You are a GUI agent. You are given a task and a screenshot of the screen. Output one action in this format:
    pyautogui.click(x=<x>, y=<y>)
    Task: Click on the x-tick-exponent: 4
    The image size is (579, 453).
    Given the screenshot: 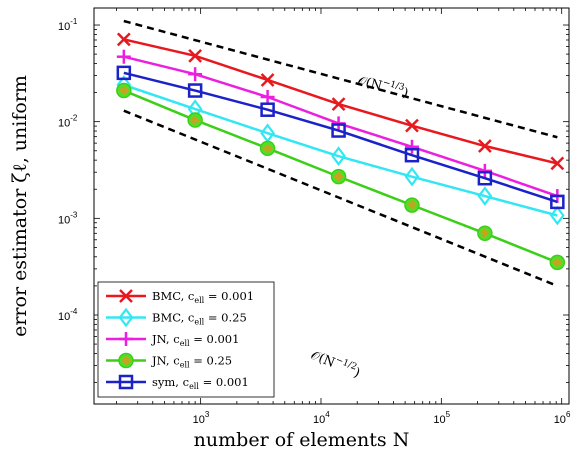 What is the action you would take?
    pyautogui.click(x=327, y=414)
    